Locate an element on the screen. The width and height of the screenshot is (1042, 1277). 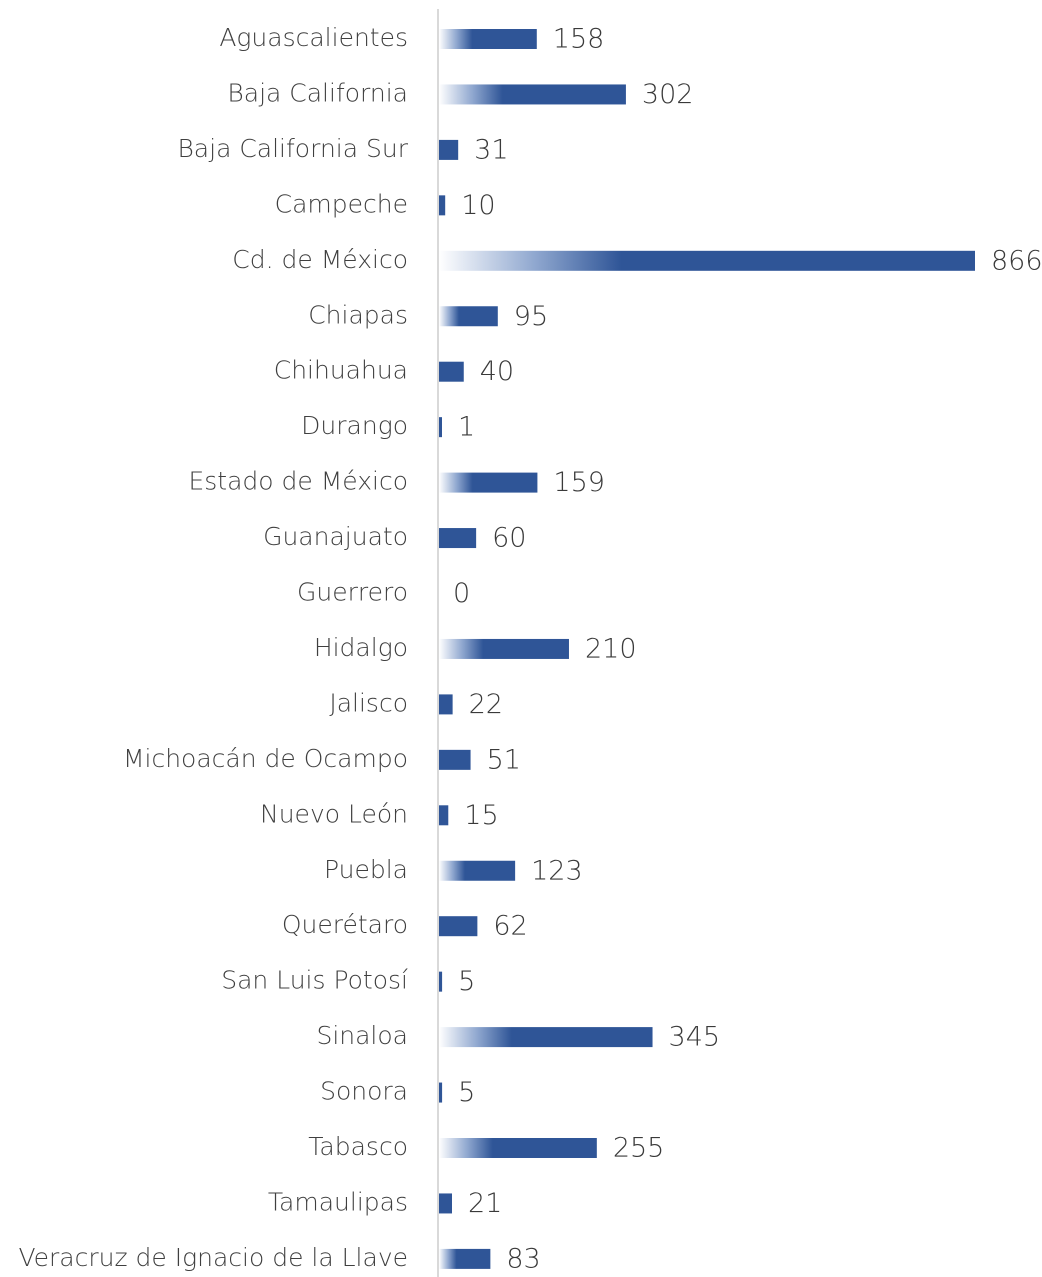
category-label: Baja California Sur is located at coordinates (292, 148).